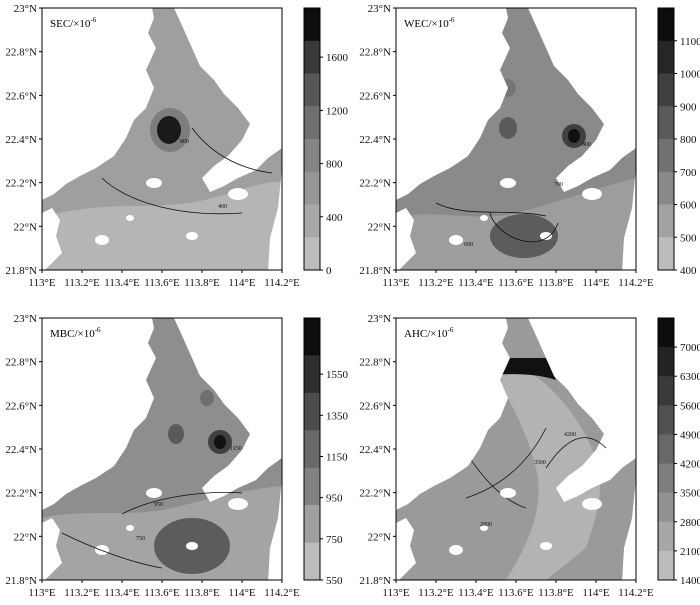 This screenshot has width=700, height=605. What do you see at coordinates (570, 435) in the screenshot?
I see `contour-label: 4200` at bounding box center [570, 435].